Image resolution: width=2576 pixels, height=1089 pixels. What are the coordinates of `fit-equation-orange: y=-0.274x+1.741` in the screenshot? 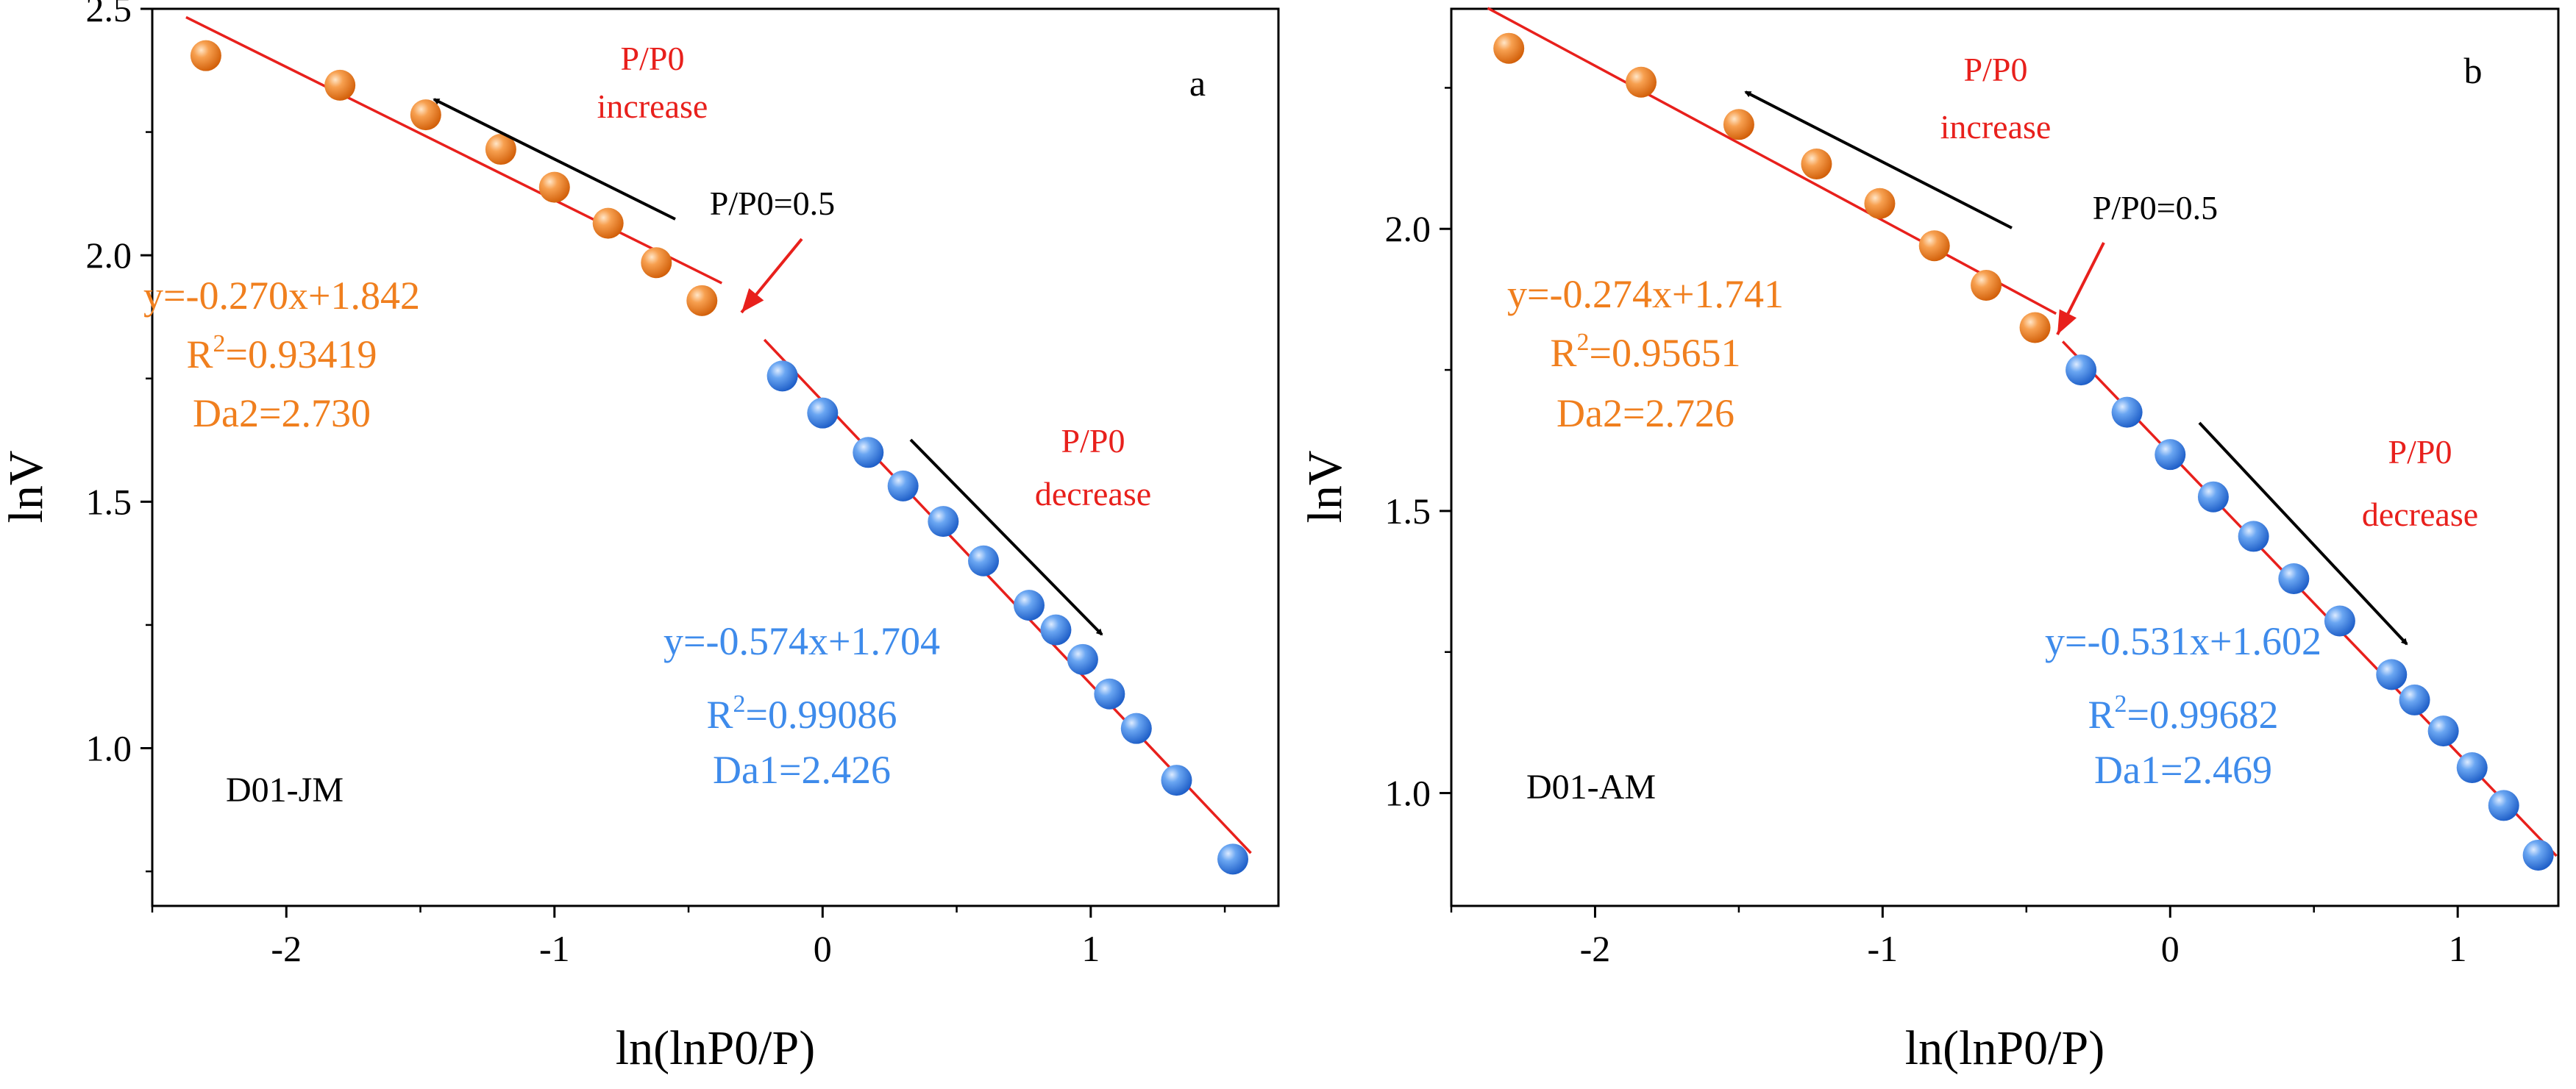 It's located at (1645, 294).